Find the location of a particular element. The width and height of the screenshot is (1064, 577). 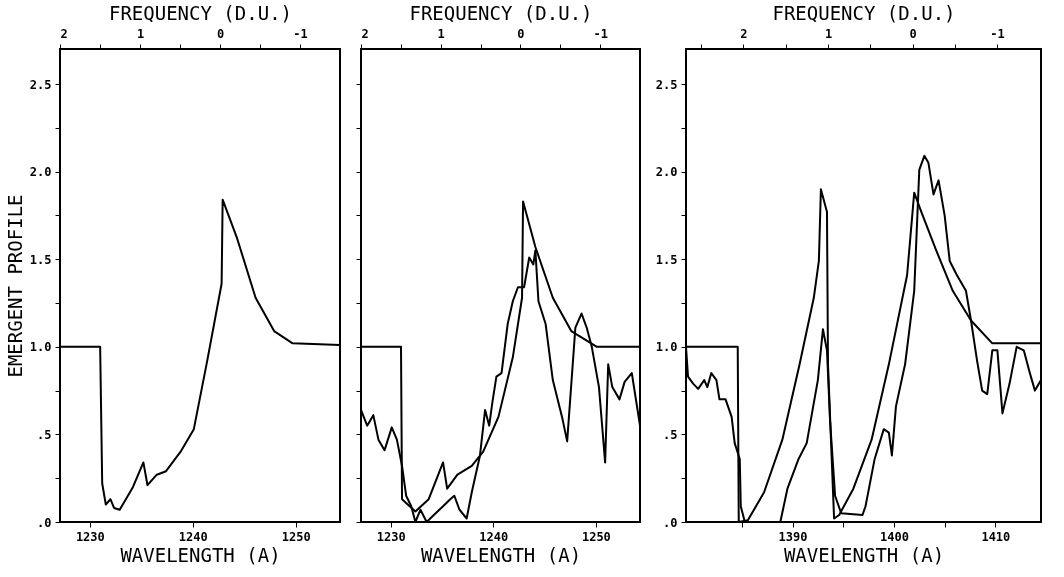

x-tick-label: 1410 is located at coordinates (996, 536).